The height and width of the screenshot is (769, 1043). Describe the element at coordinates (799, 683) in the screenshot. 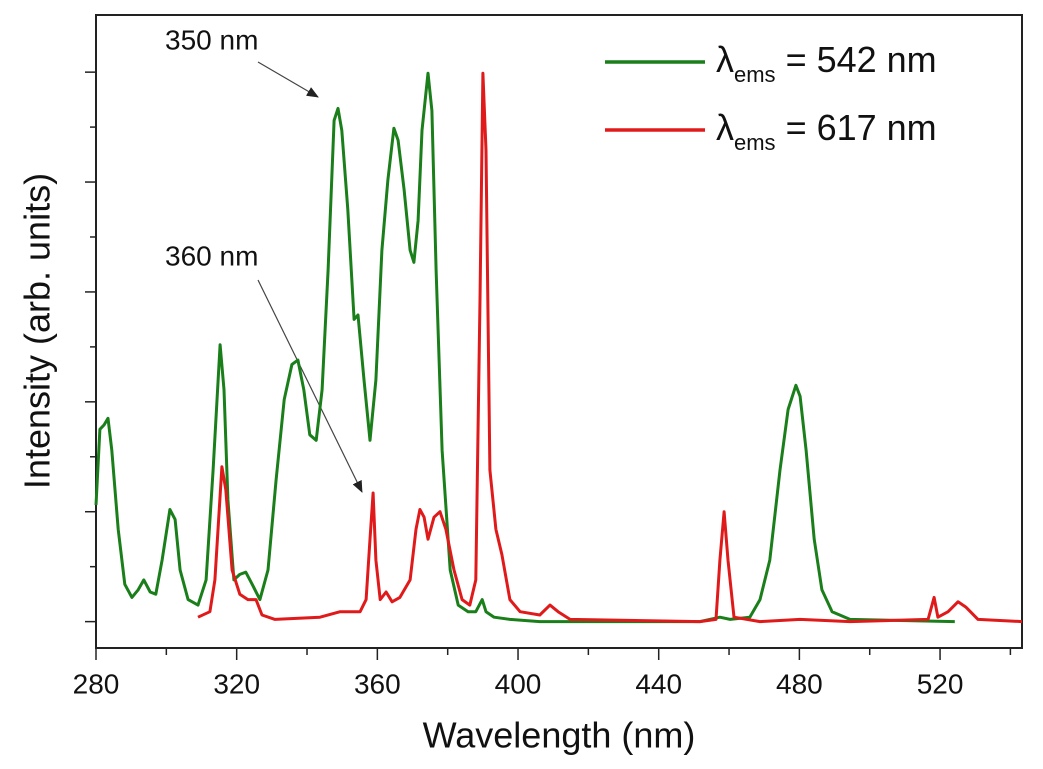

I see `x-tick-label: 480` at that location.